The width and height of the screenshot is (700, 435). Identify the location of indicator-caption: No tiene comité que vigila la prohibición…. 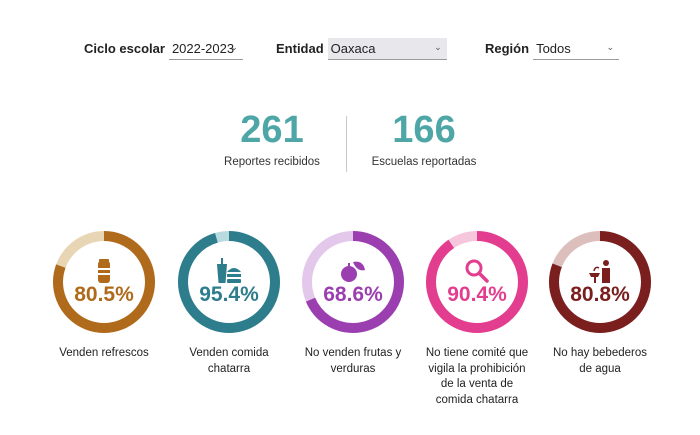
(477, 377).